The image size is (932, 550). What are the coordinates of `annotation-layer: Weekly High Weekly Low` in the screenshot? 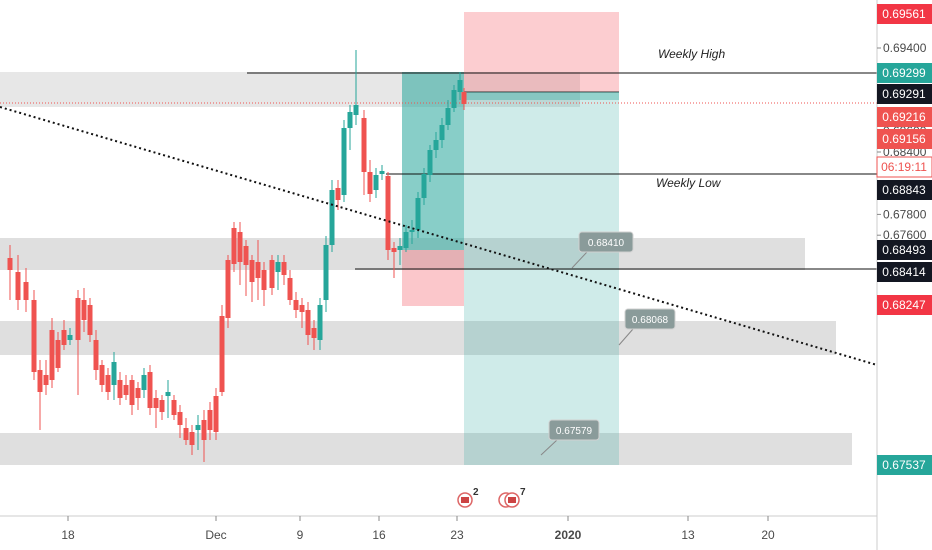 It's located at (690, 118).